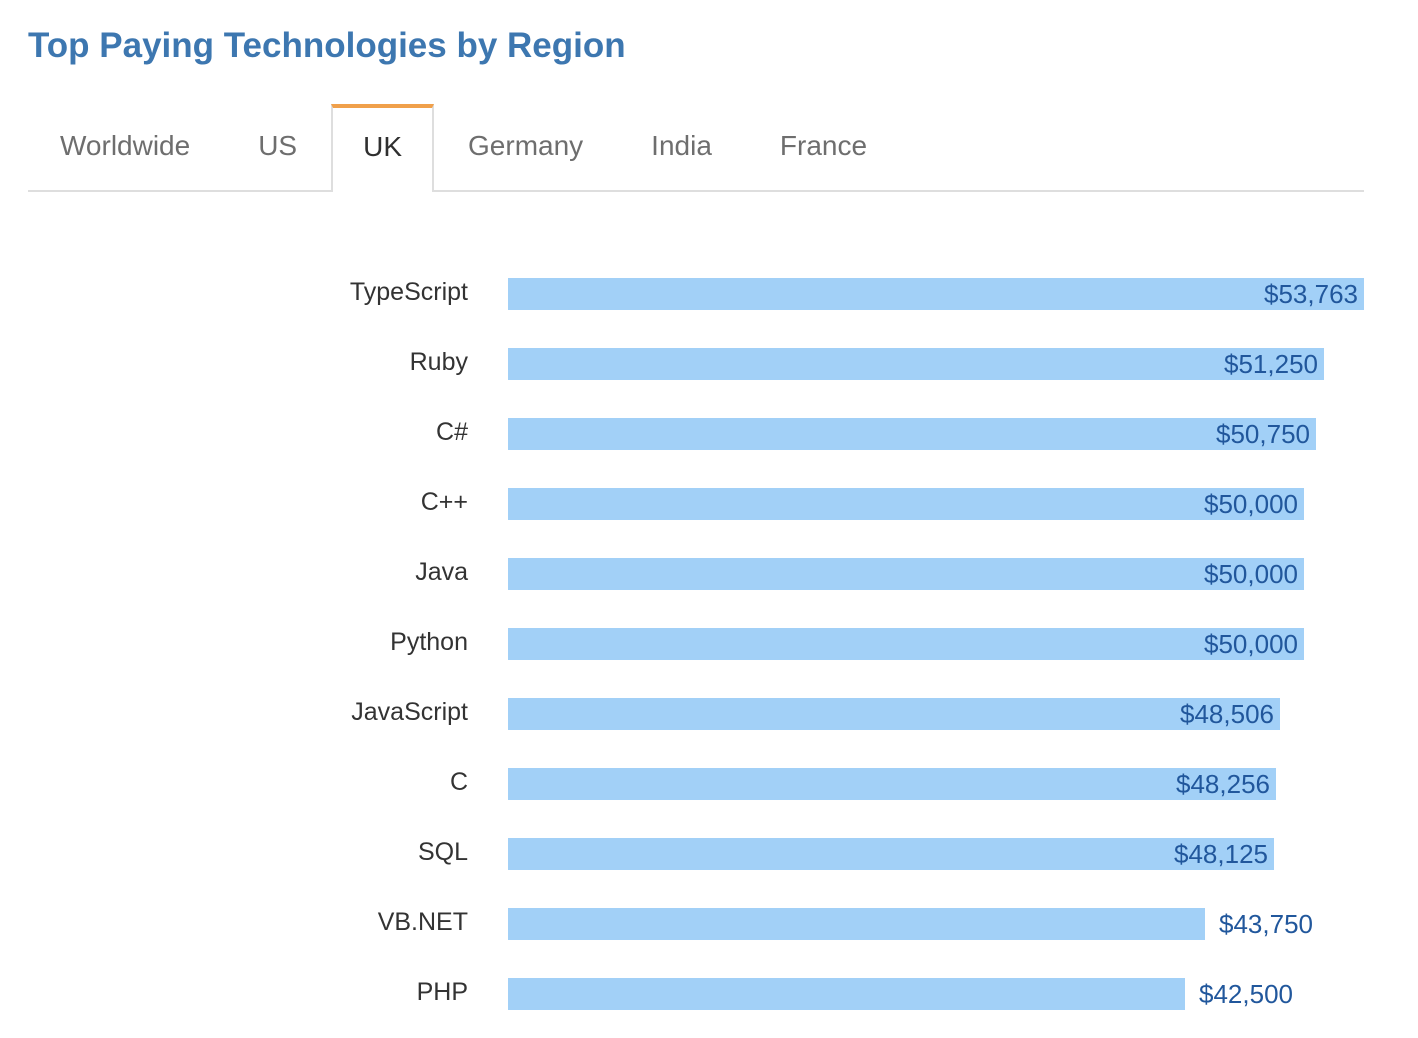 The image size is (1418, 1038). I want to click on category-label-python: Python, so click(429, 642).